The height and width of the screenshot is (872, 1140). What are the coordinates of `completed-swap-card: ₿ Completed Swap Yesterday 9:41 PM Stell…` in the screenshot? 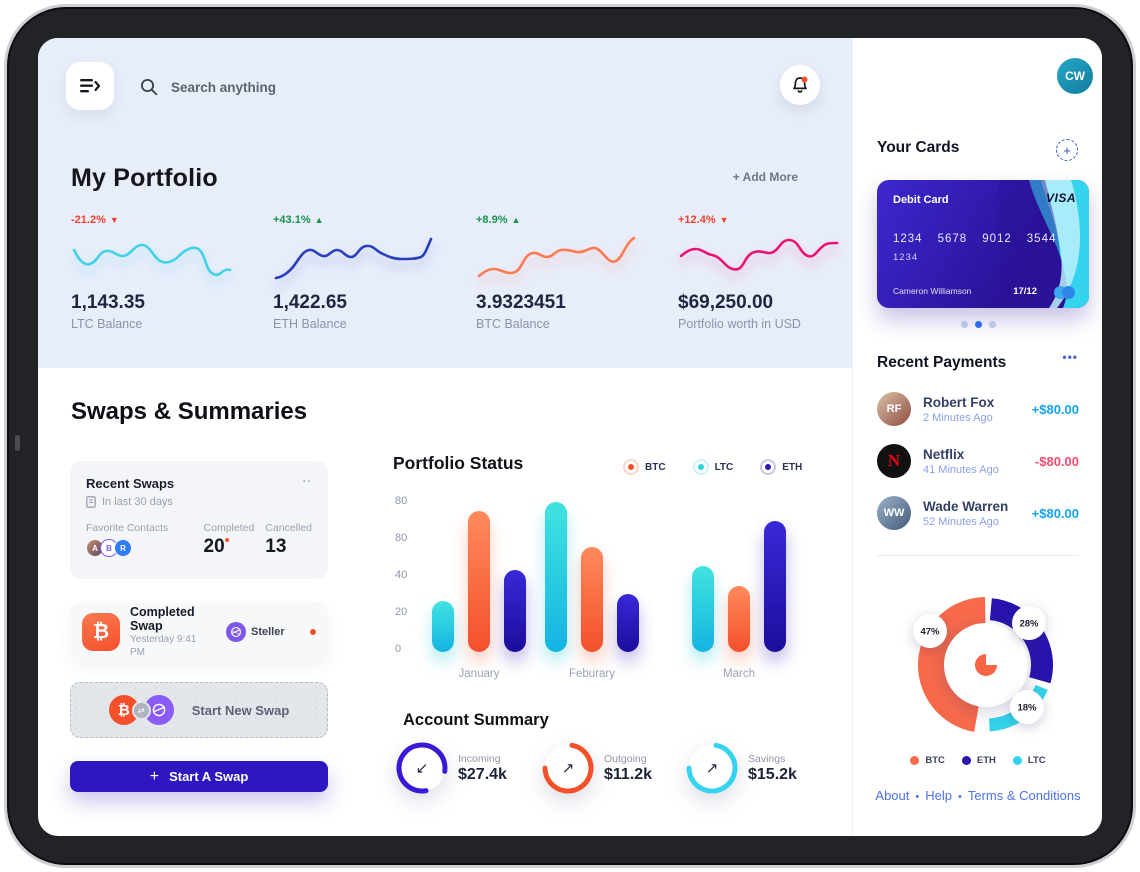 It's located at (199, 631).